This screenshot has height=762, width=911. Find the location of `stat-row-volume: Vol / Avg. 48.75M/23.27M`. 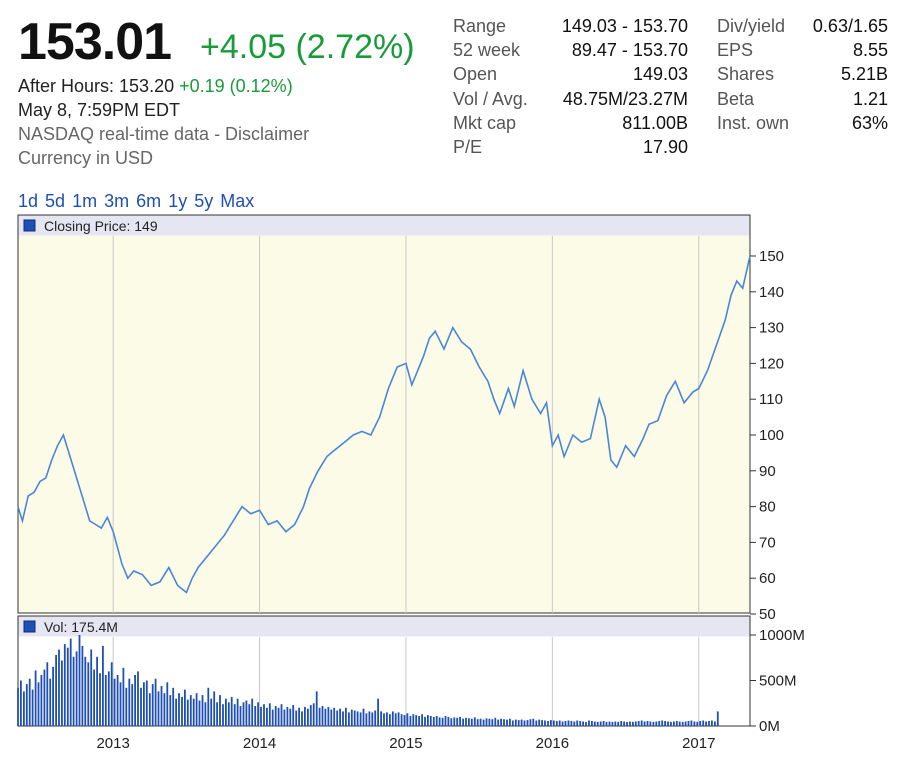

stat-row-volume: Vol / Avg. 48.75M/23.27M is located at coordinates (570, 99).